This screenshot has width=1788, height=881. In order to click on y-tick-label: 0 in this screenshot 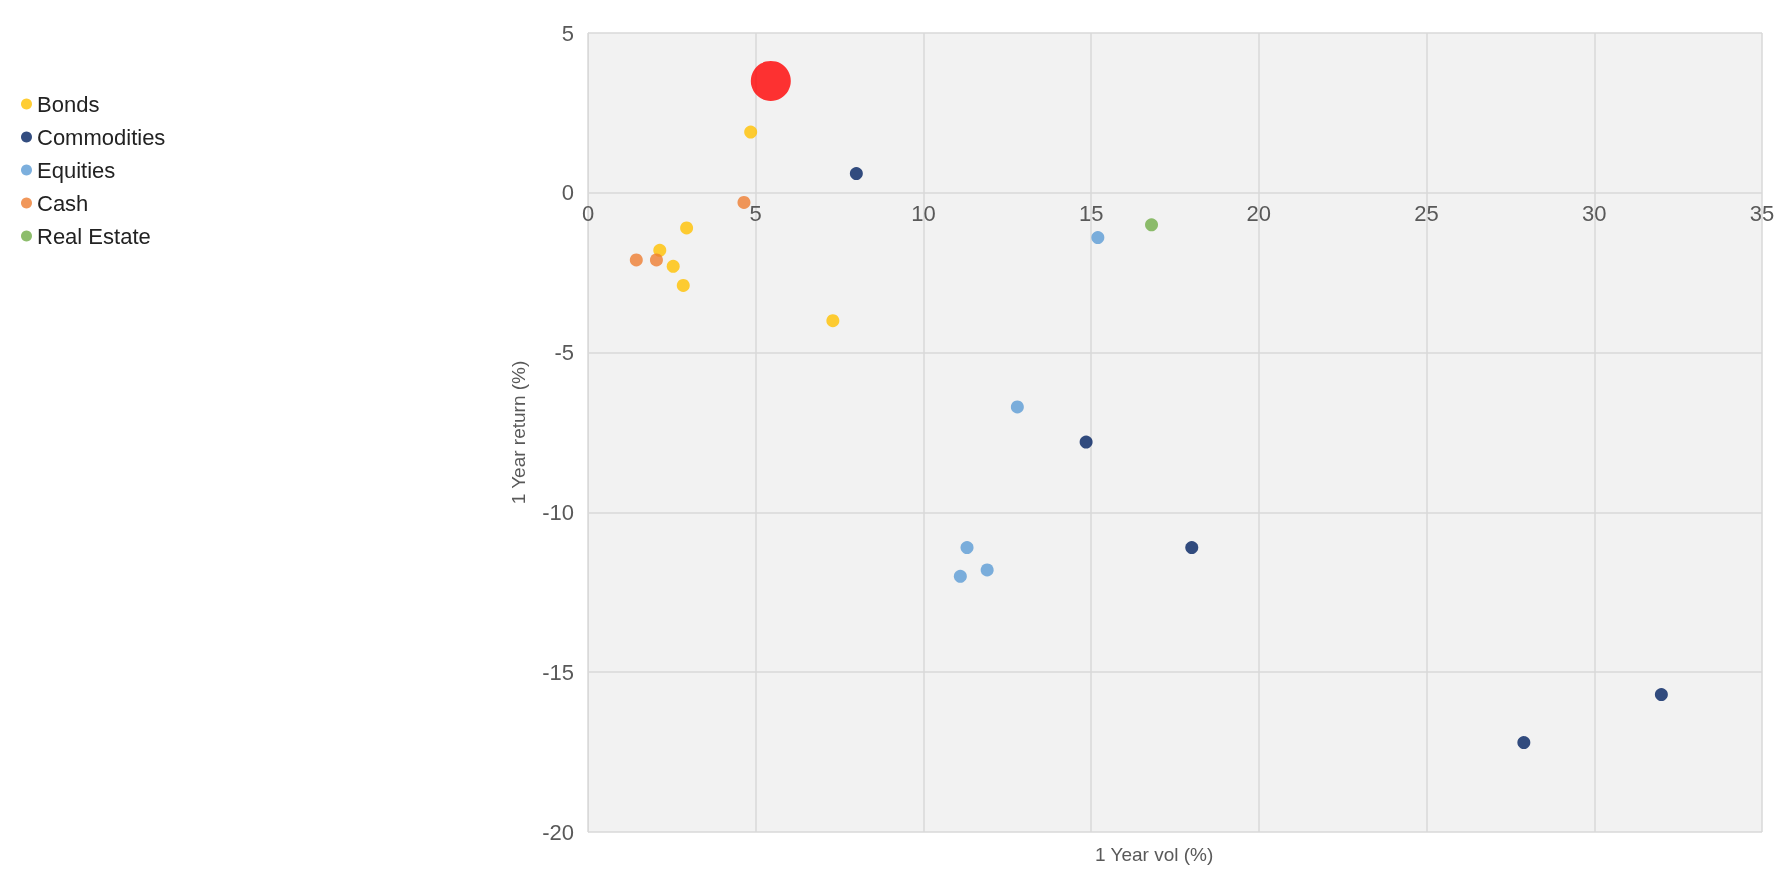, I will do `click(567, 193)`.